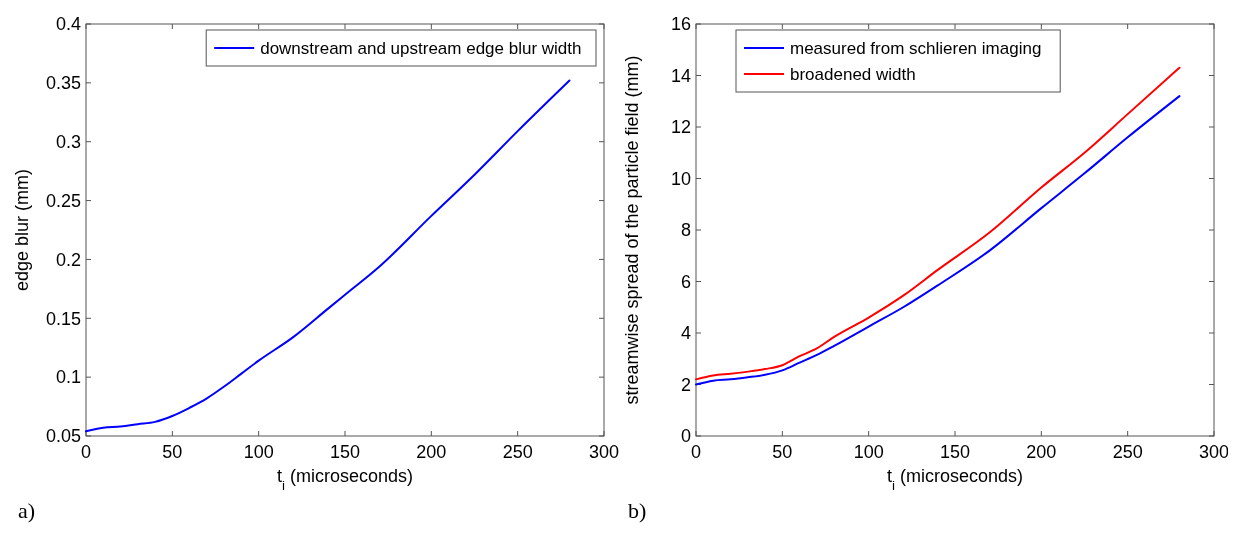 This screenshot has height=535, width=1237. What do you see at coordinates (63, 436) in the screenshot?
I see `y-tick-label: 0.05` at bounding box center [63, 436].